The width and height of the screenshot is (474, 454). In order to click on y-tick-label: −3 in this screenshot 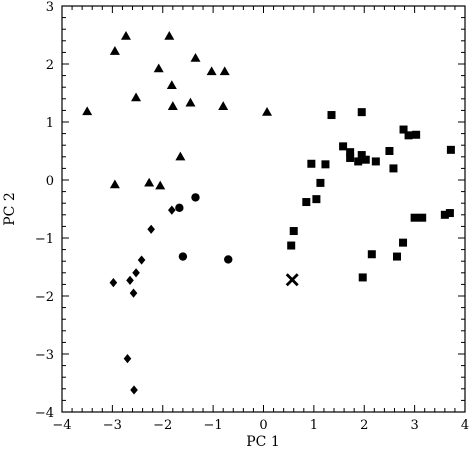, I will do `click(44, 355)`.